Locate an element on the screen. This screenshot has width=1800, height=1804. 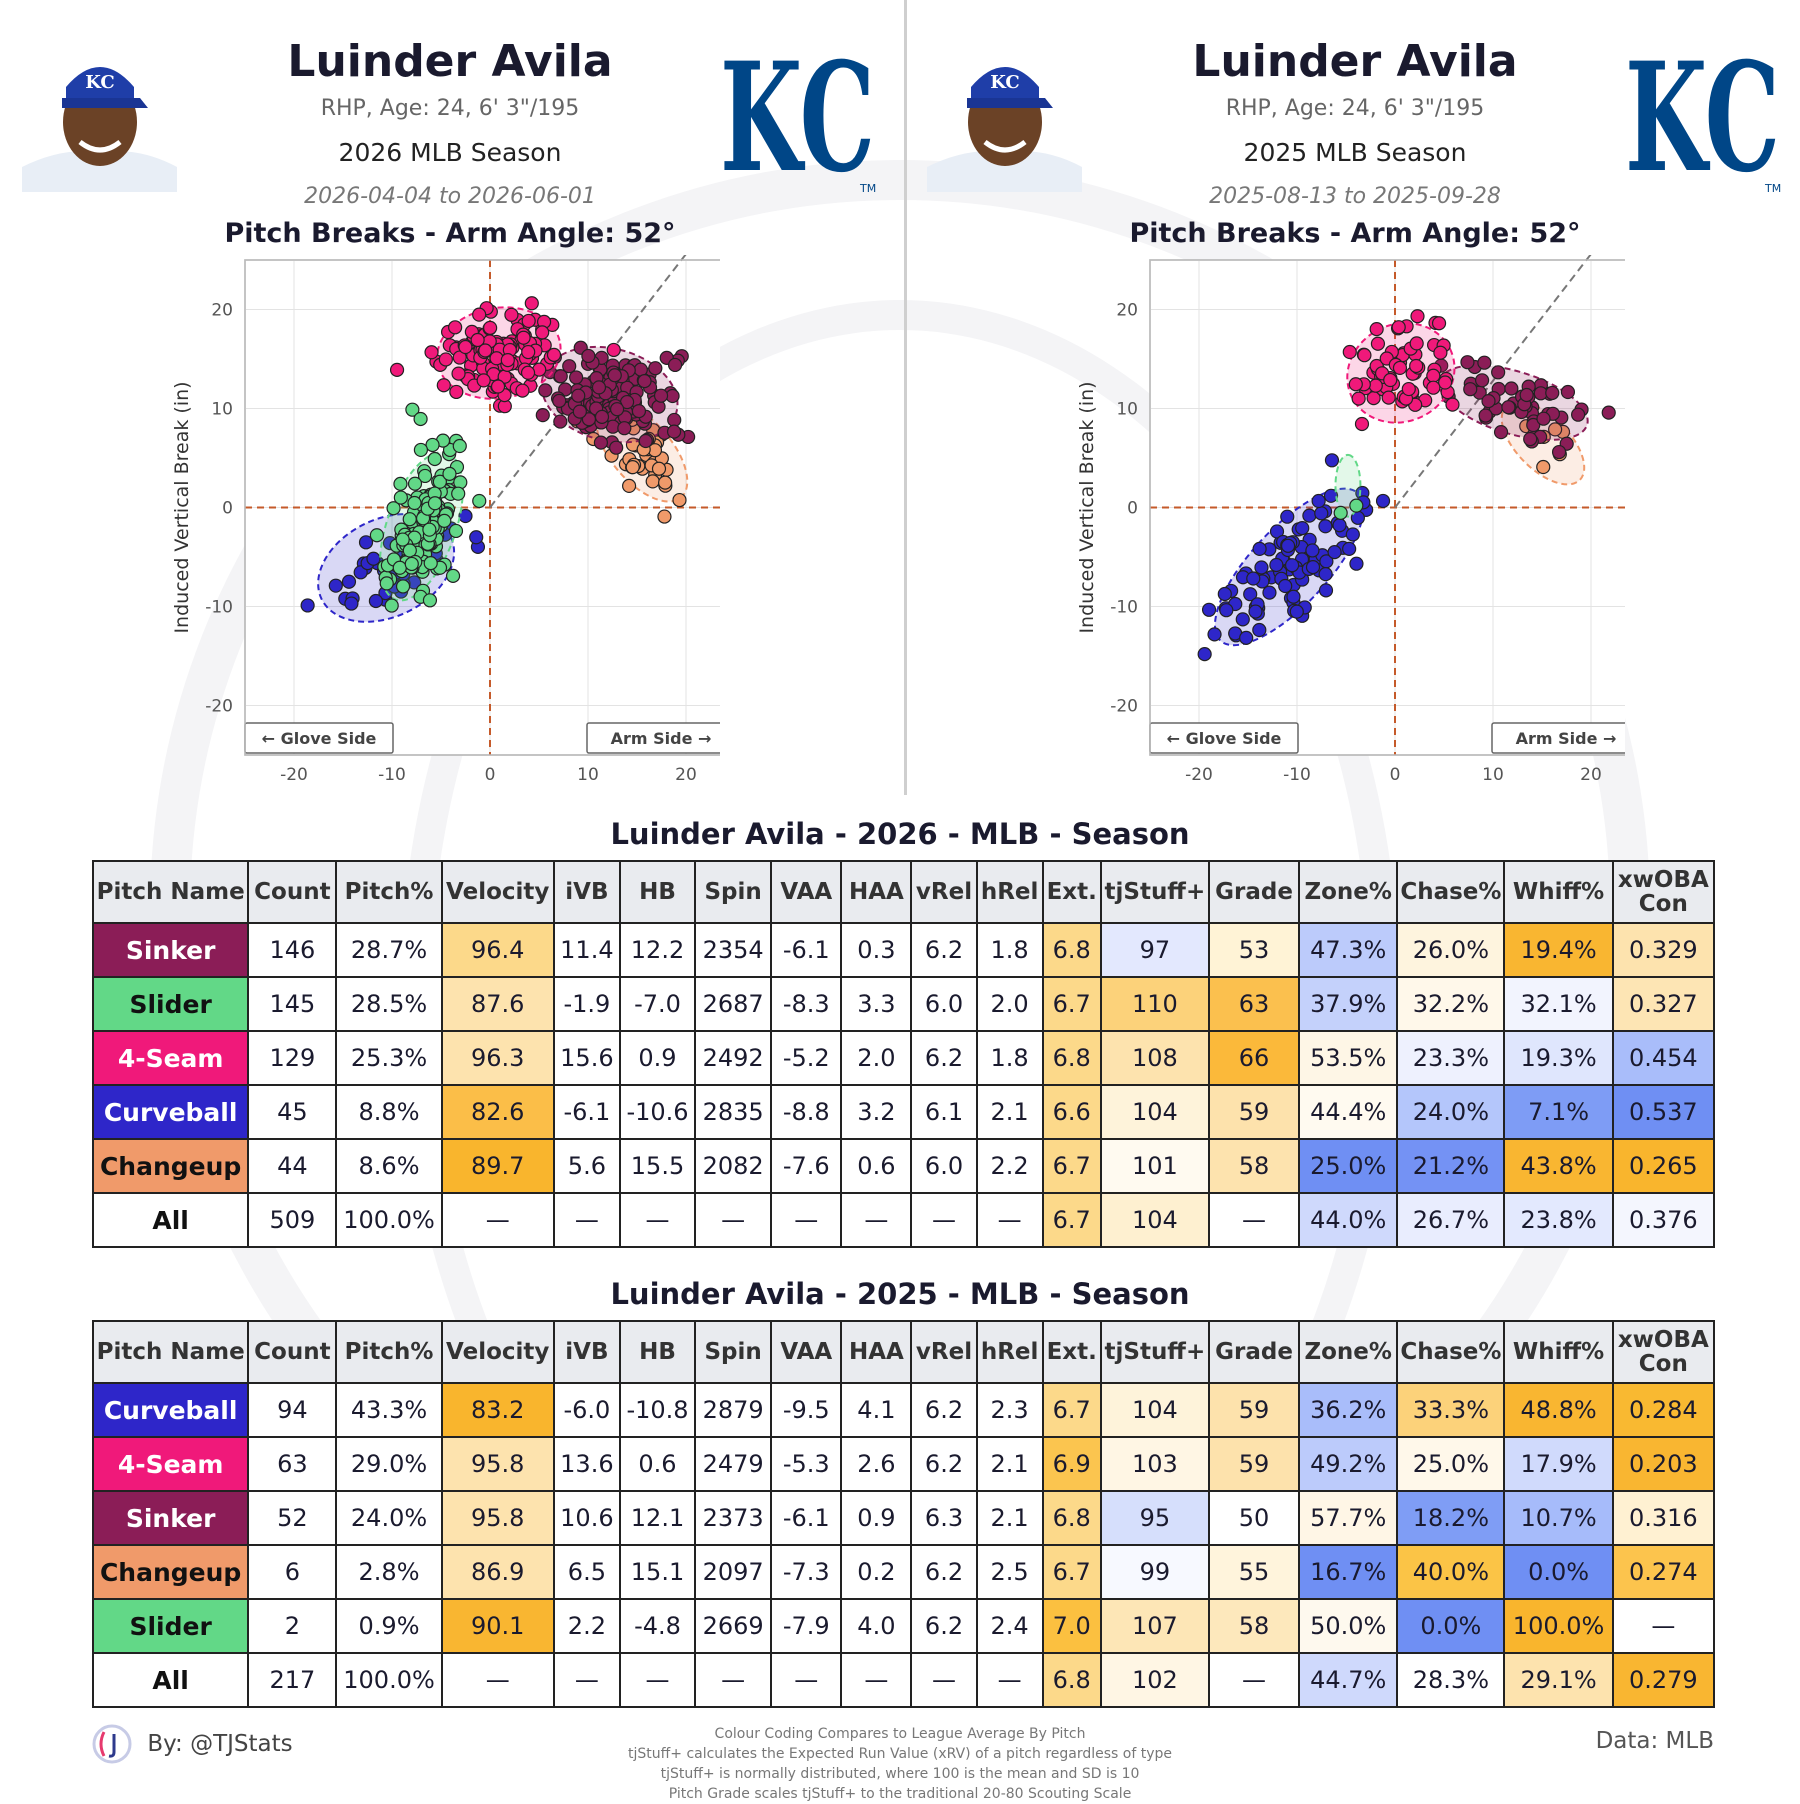
plot-border is located at coordinates (1387, 507).